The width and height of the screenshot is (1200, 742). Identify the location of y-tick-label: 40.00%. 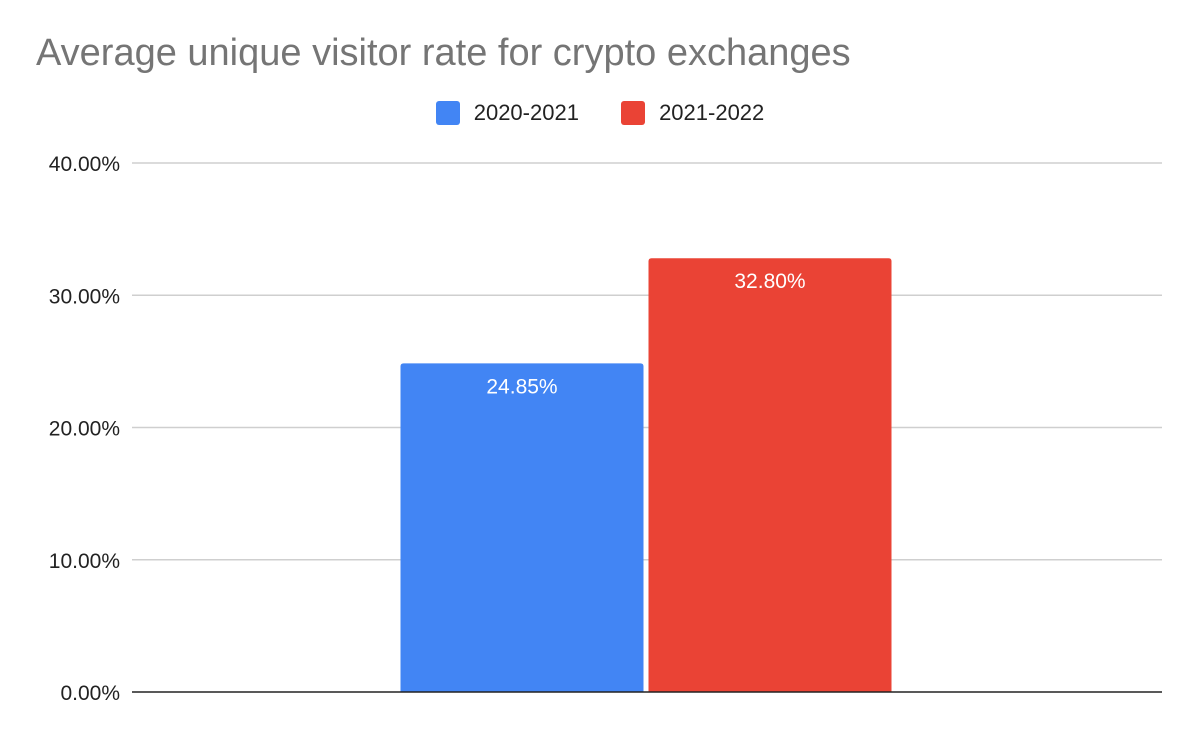
(84, 164).